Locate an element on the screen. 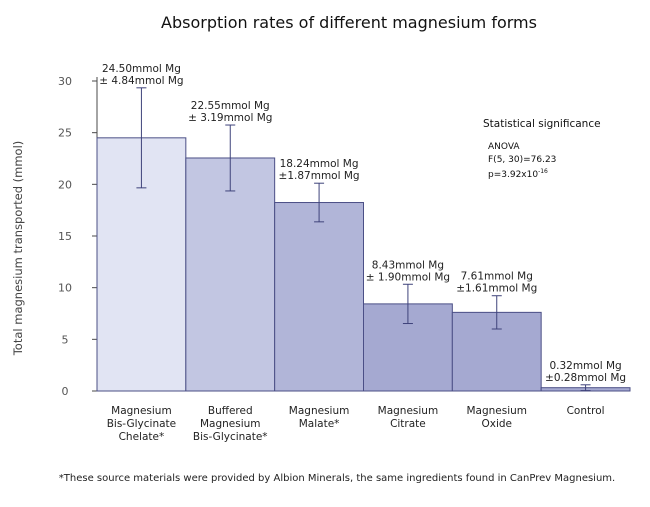  data-label: ±1.61mmol Mg is located at coordinates (496, 289).